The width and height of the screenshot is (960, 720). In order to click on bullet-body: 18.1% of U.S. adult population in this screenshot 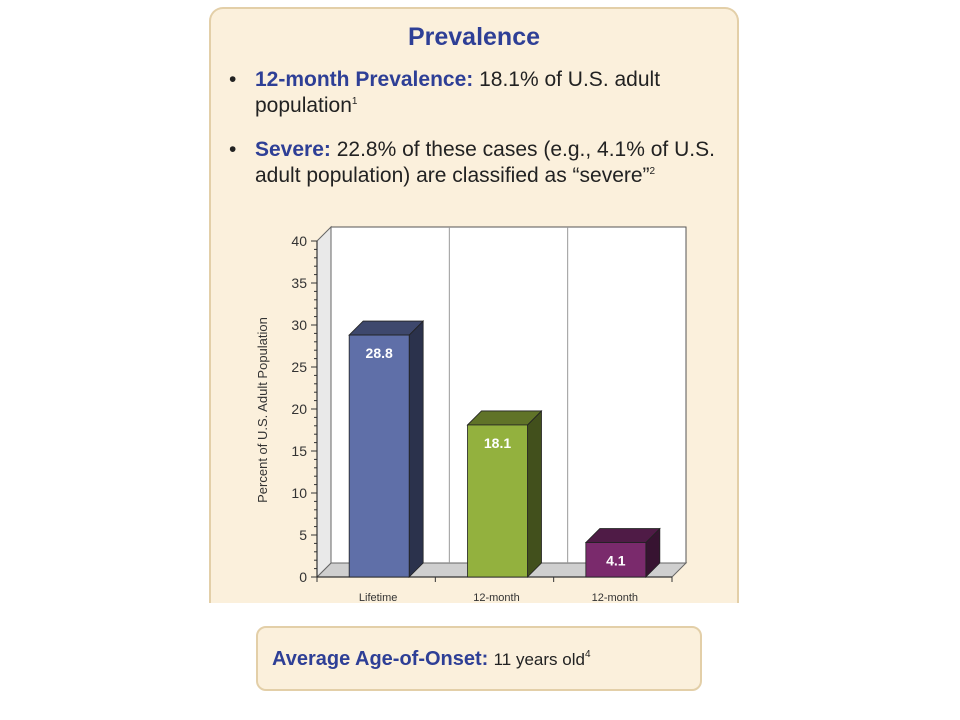, I will do `click(458, 92)`.